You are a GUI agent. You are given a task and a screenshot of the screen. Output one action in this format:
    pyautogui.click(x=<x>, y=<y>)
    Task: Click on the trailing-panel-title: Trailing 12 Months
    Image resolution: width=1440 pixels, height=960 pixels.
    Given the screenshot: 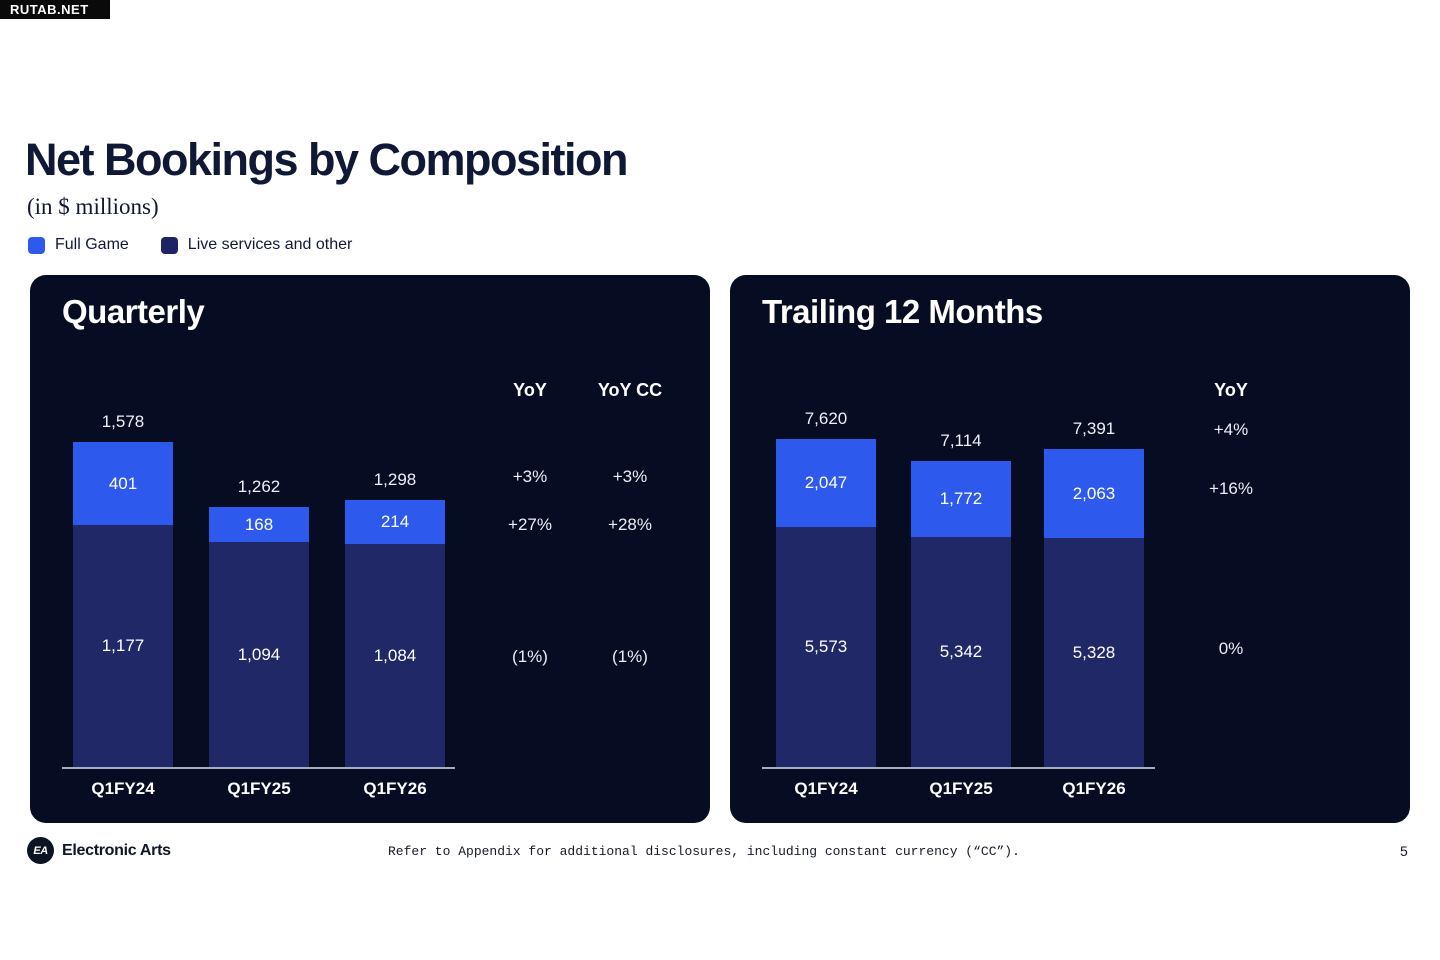 What is the action you would take?
    pyautogui.click(x=902, y=311)
    